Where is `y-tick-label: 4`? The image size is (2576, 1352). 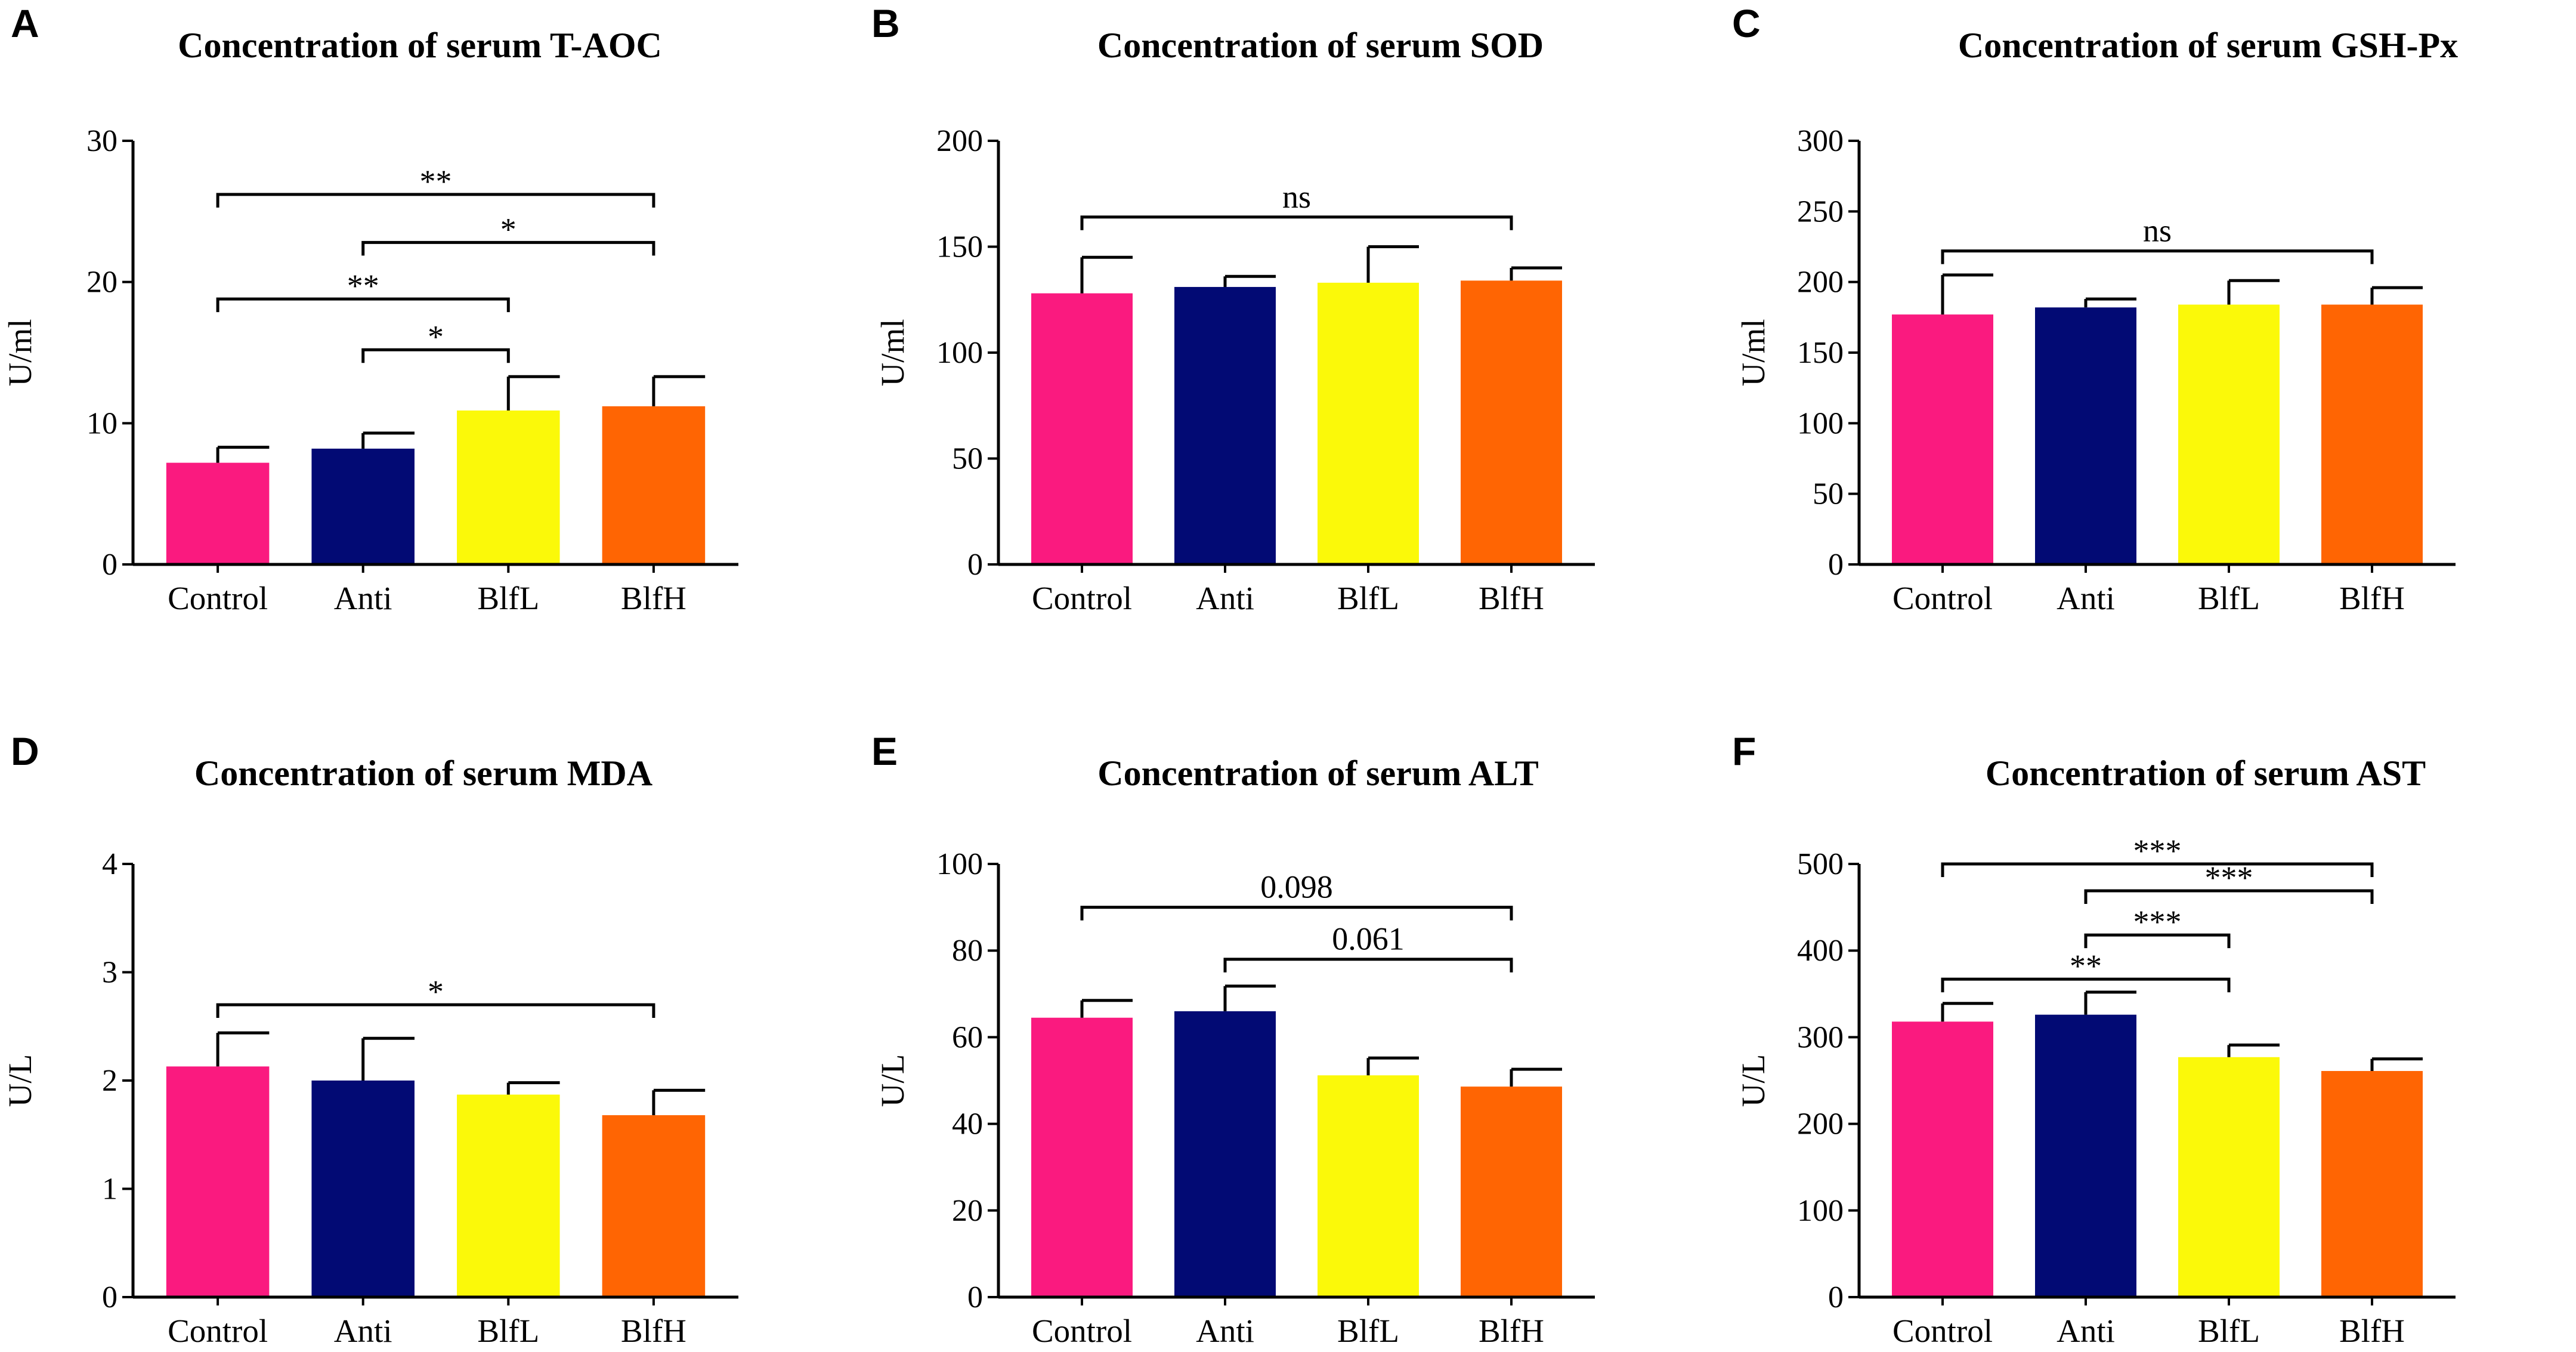
y-tick-label: 4 is located at coordinates (109, 864).